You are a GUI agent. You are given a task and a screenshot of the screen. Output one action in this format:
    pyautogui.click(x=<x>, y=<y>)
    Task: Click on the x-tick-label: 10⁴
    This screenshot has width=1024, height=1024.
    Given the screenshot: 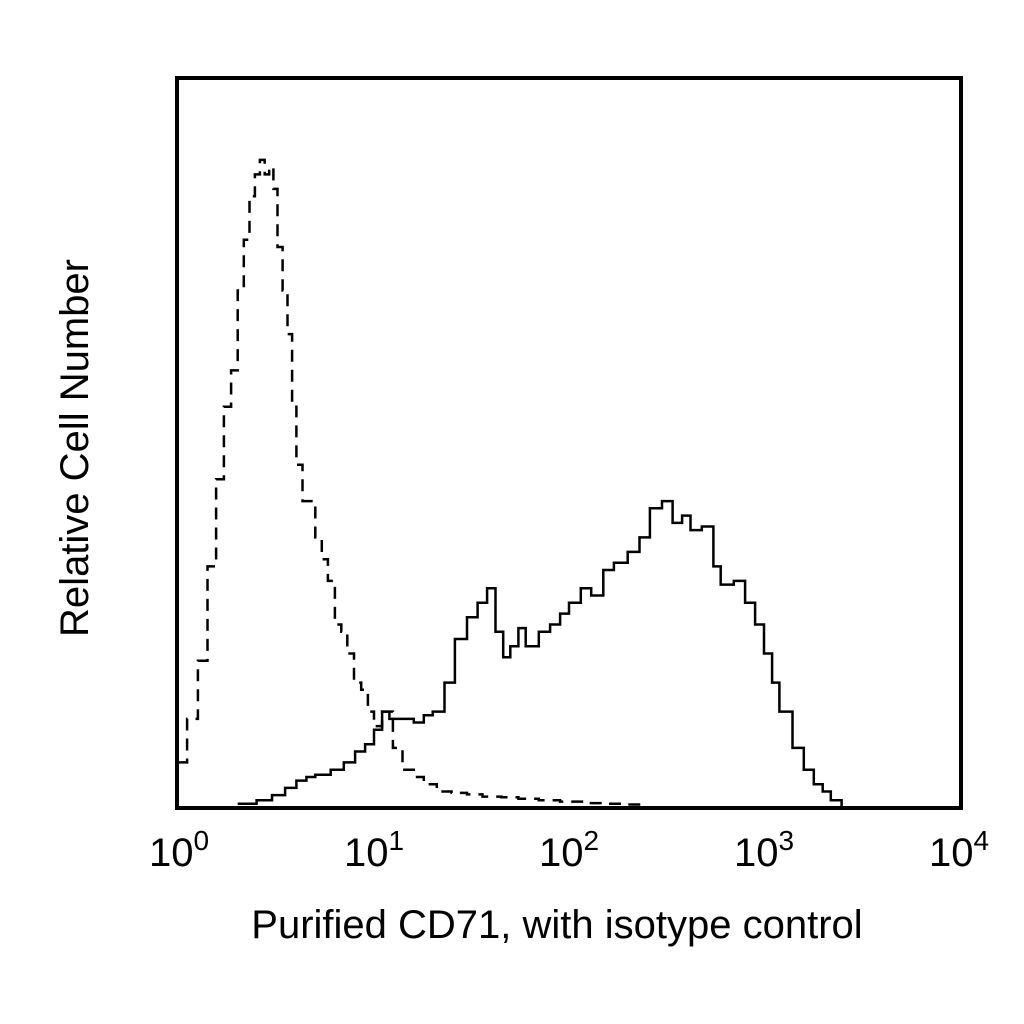 What is the action you would take?
    pyautogui.click(x=959, y=850)
    